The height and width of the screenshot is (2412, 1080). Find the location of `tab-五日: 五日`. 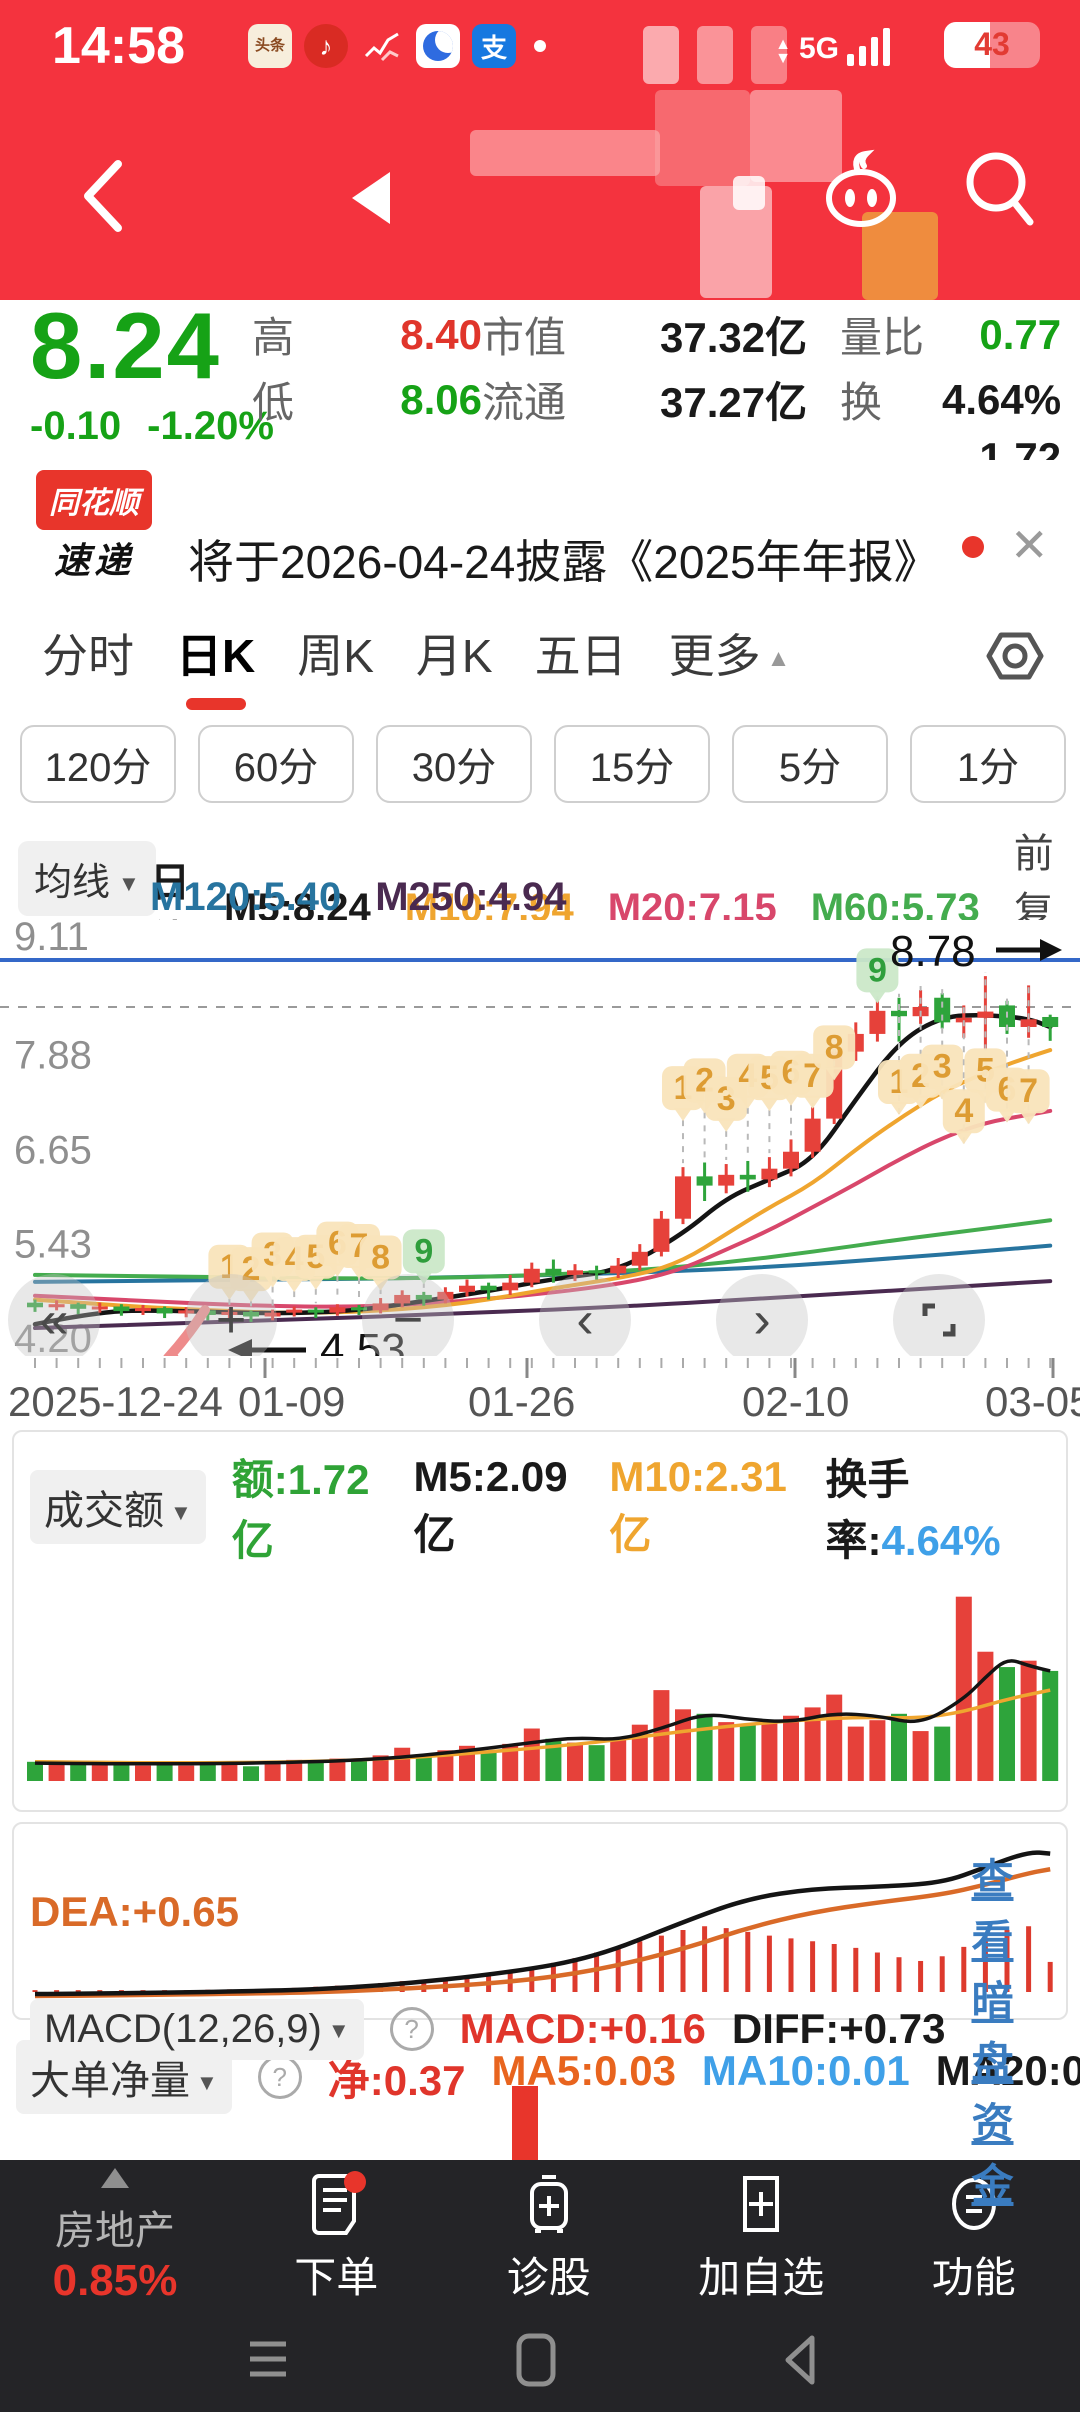

tab-五日: 五日 is located at coordinates (580, 656).